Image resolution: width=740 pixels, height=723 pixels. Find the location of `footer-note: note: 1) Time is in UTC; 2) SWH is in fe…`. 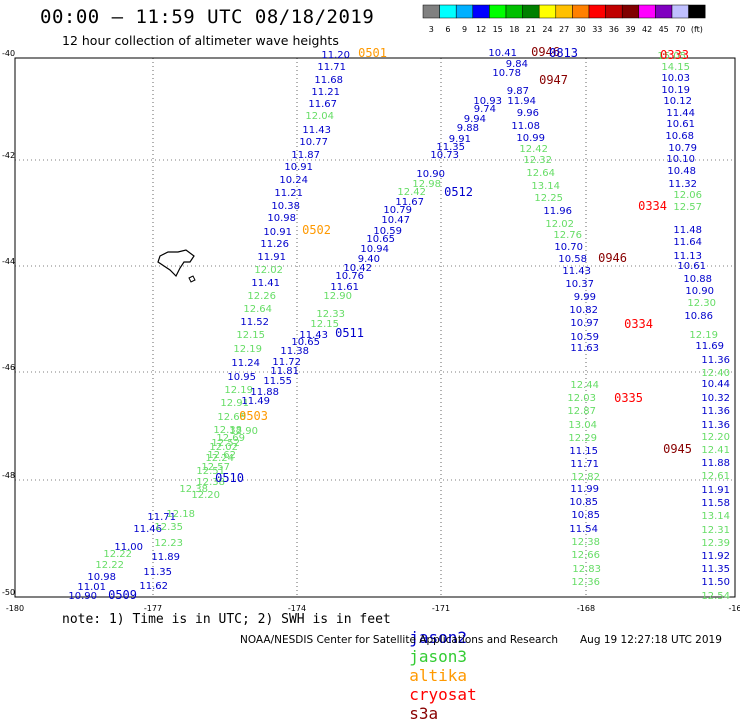

footer-note: note: 1) Time is in UTC; 2) SWH is in fe… is located at coordinates (226, 619).